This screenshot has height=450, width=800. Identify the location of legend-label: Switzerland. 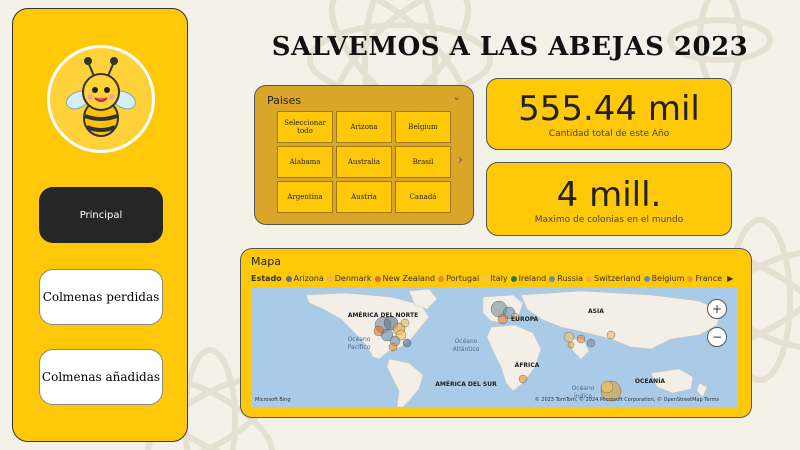
(617, 278).